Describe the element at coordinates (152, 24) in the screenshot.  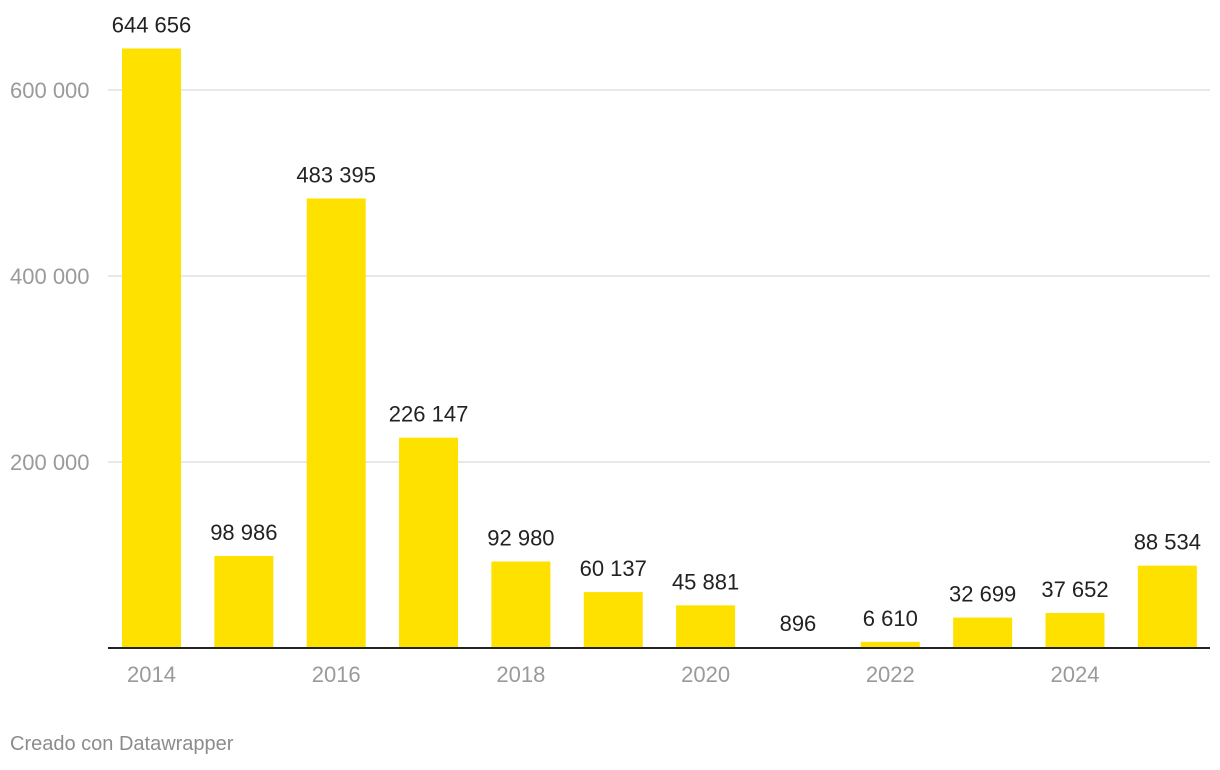
I see `value-label: 644 656` at that location.